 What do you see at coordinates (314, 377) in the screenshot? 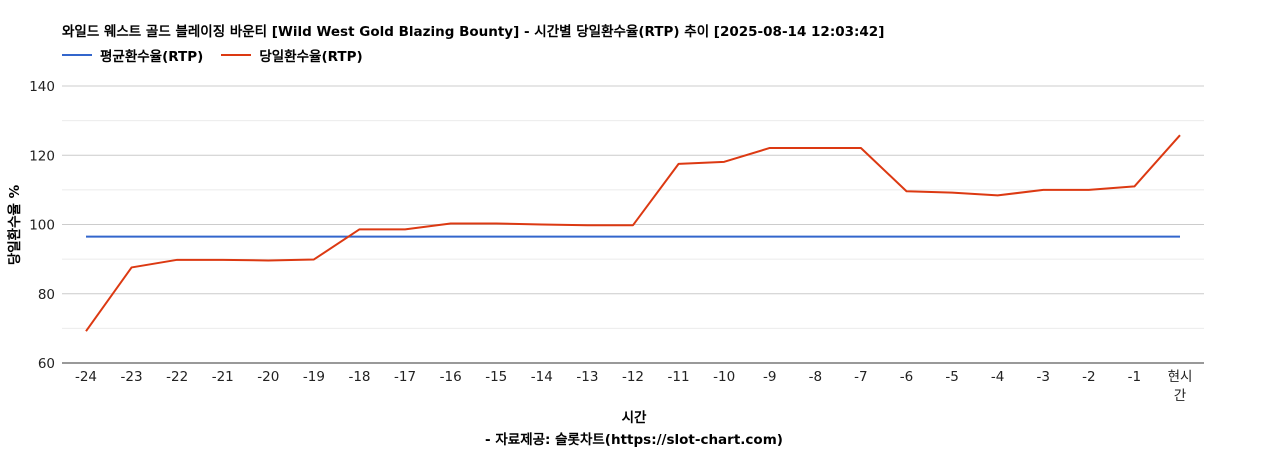
I see `x-tick-label: -19` at bounding box center [314, 377].